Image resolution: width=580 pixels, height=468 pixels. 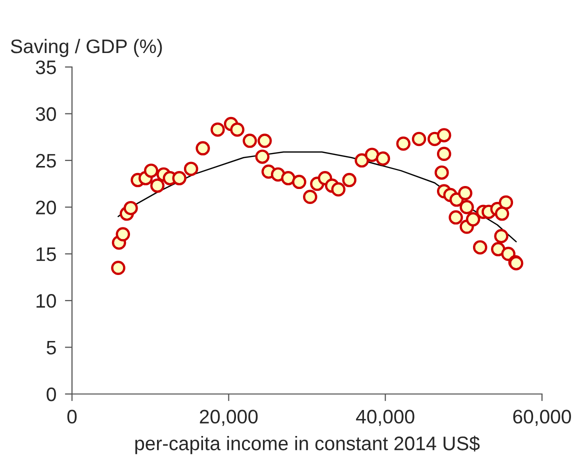 What do you see at coordinates (46, 301) in the screenshot?
I see `y-tick-label: 10` at bounding box center [46, 301].